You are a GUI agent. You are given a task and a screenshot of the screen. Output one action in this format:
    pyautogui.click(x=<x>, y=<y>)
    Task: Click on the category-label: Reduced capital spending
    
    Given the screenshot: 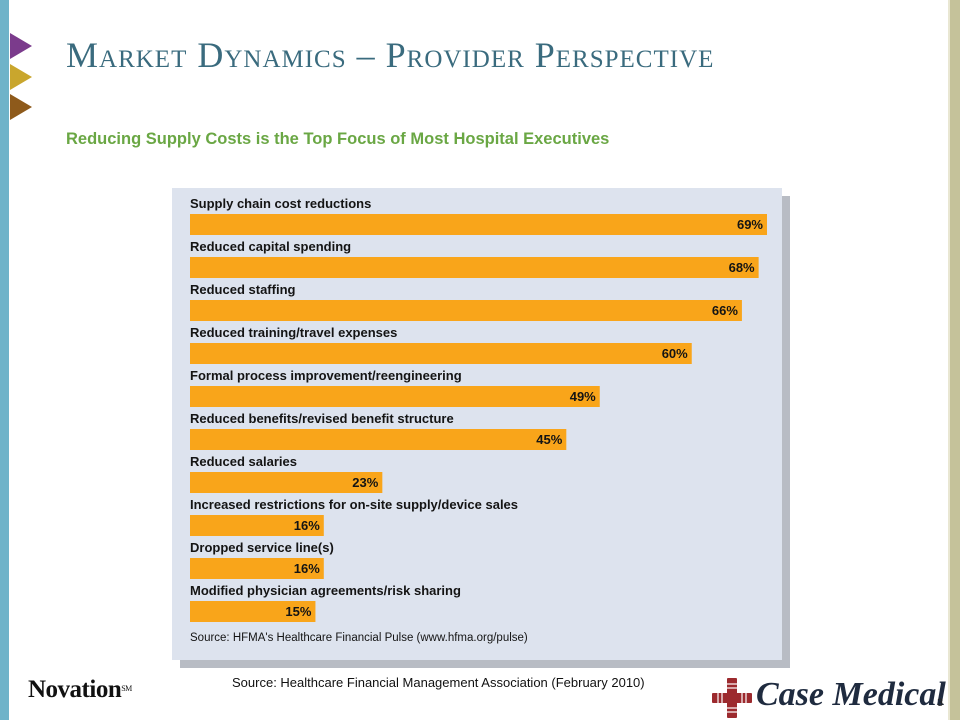 What is the action you would take?
    pyautogui.click(x=270, y=246)
    